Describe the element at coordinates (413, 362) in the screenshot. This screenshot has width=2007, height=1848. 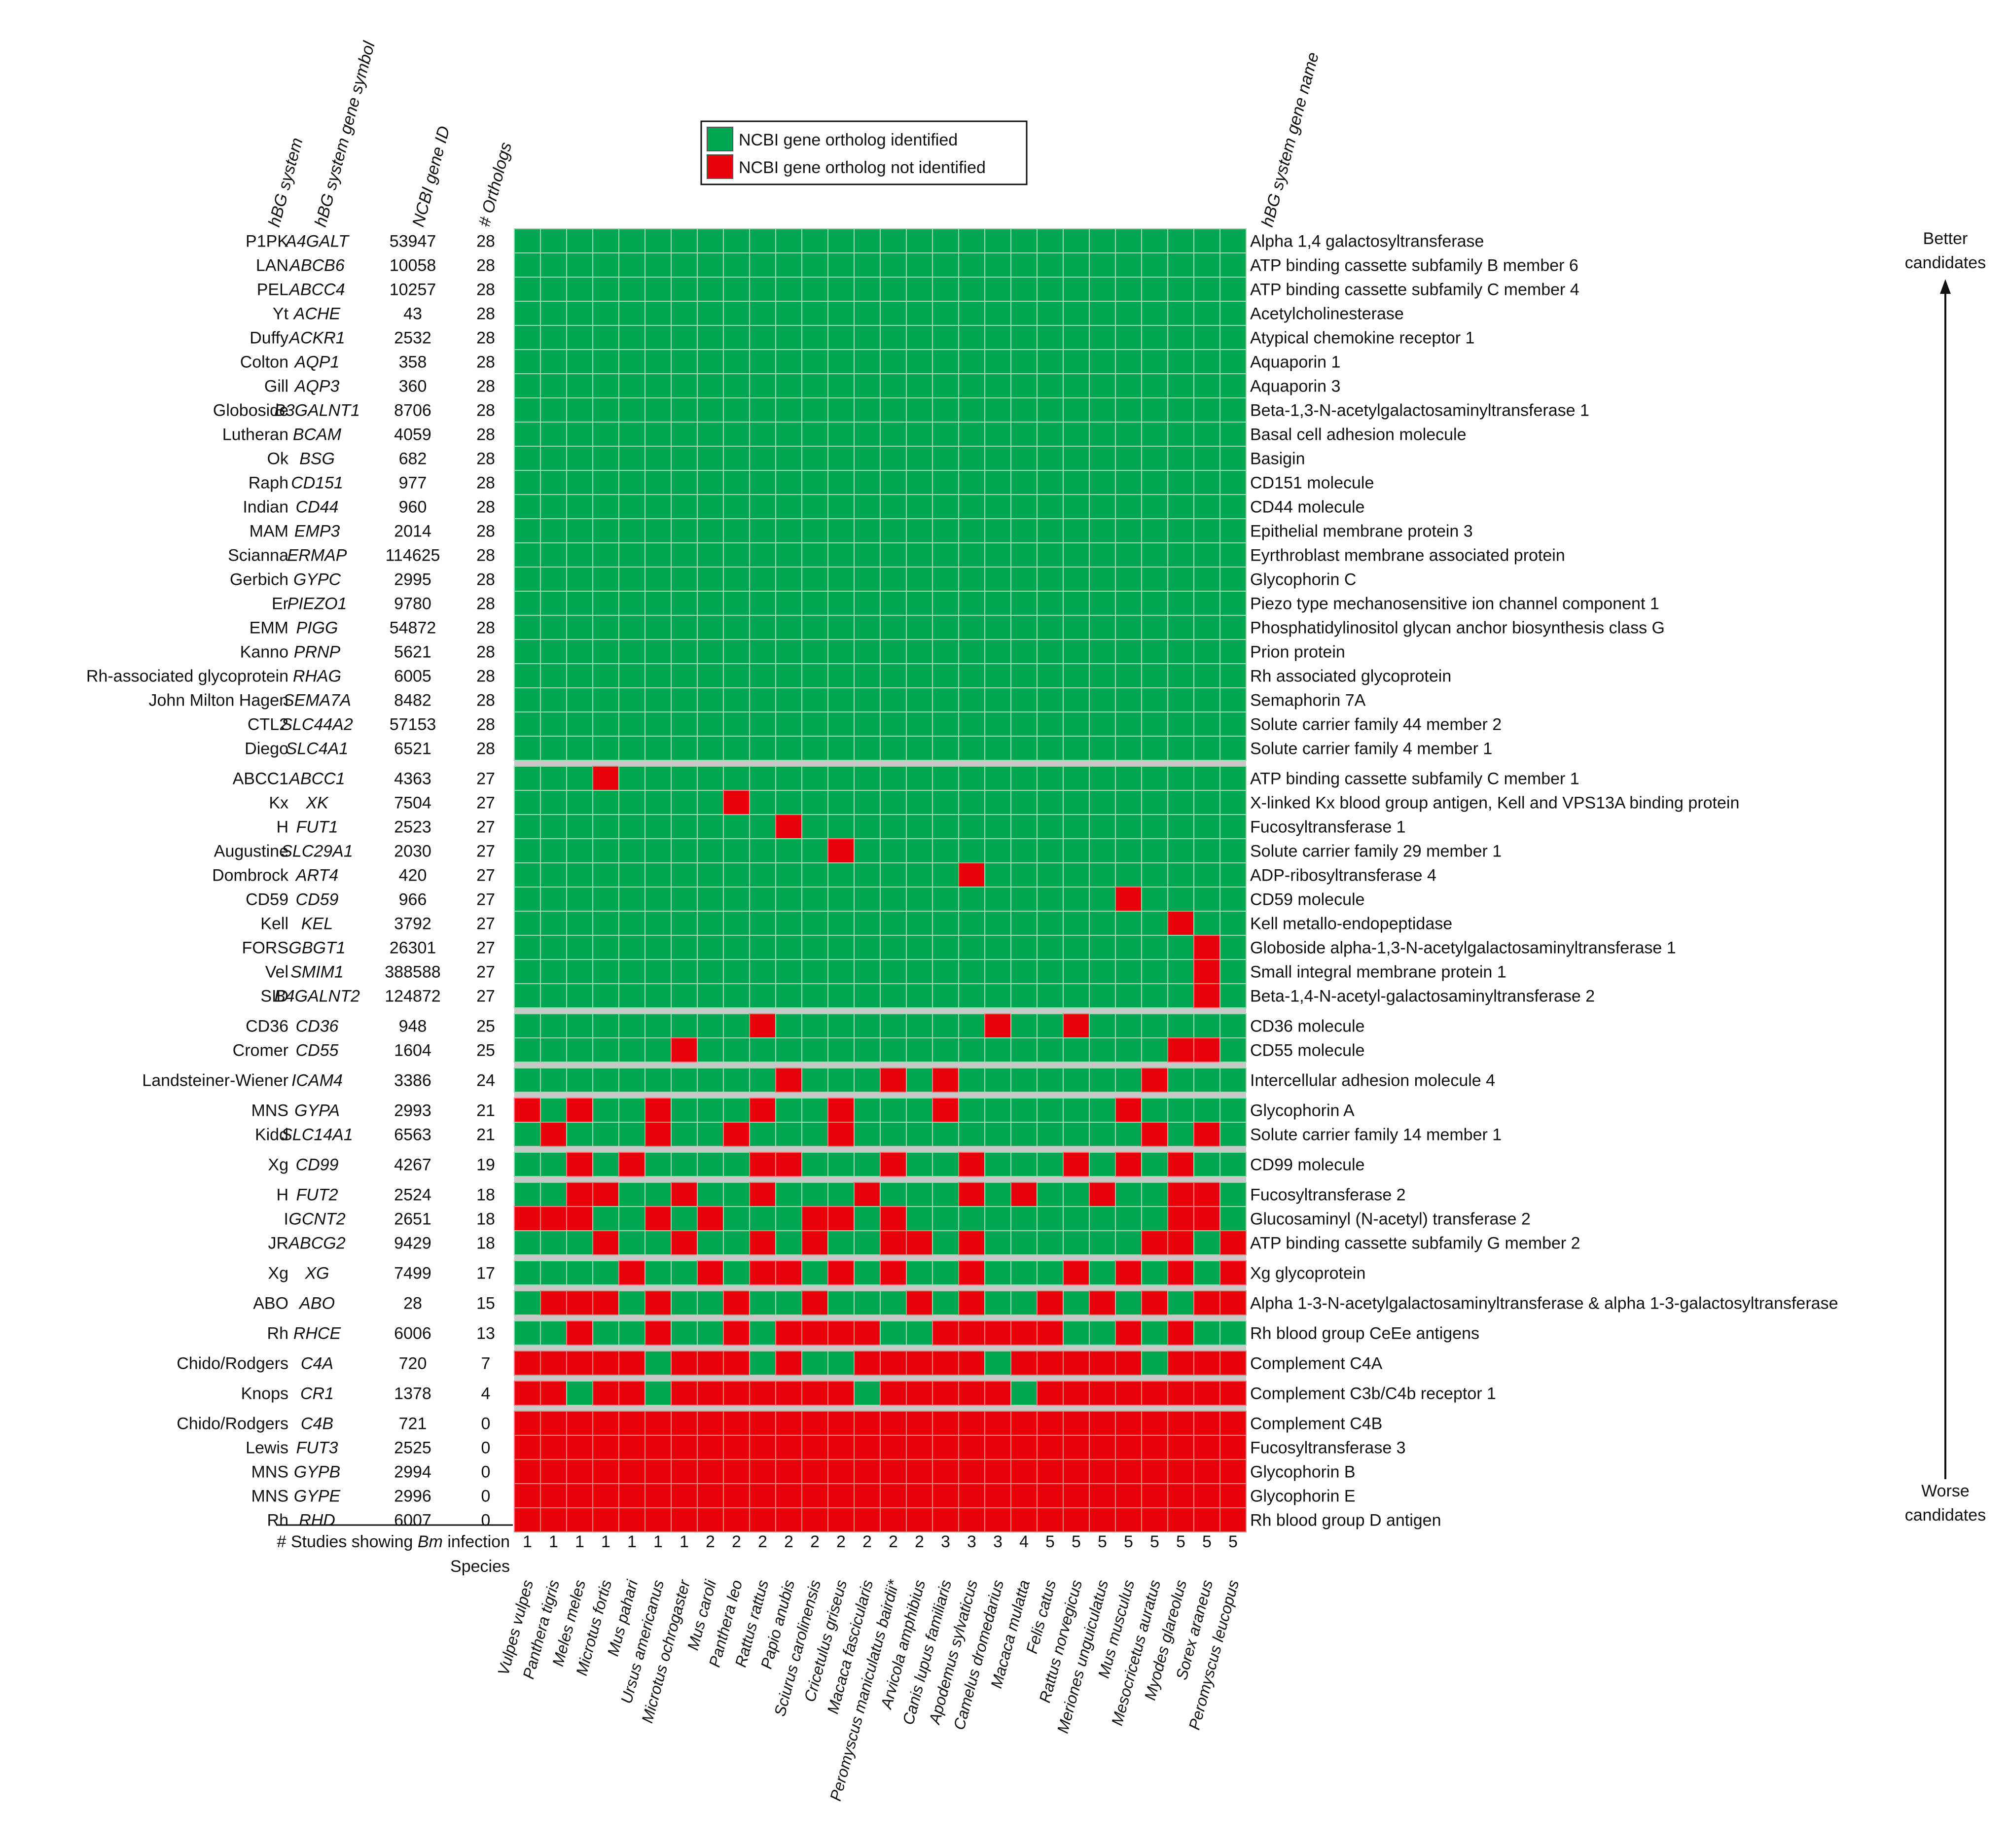
I see `row-ncbi-gene-id: 358` at that location.